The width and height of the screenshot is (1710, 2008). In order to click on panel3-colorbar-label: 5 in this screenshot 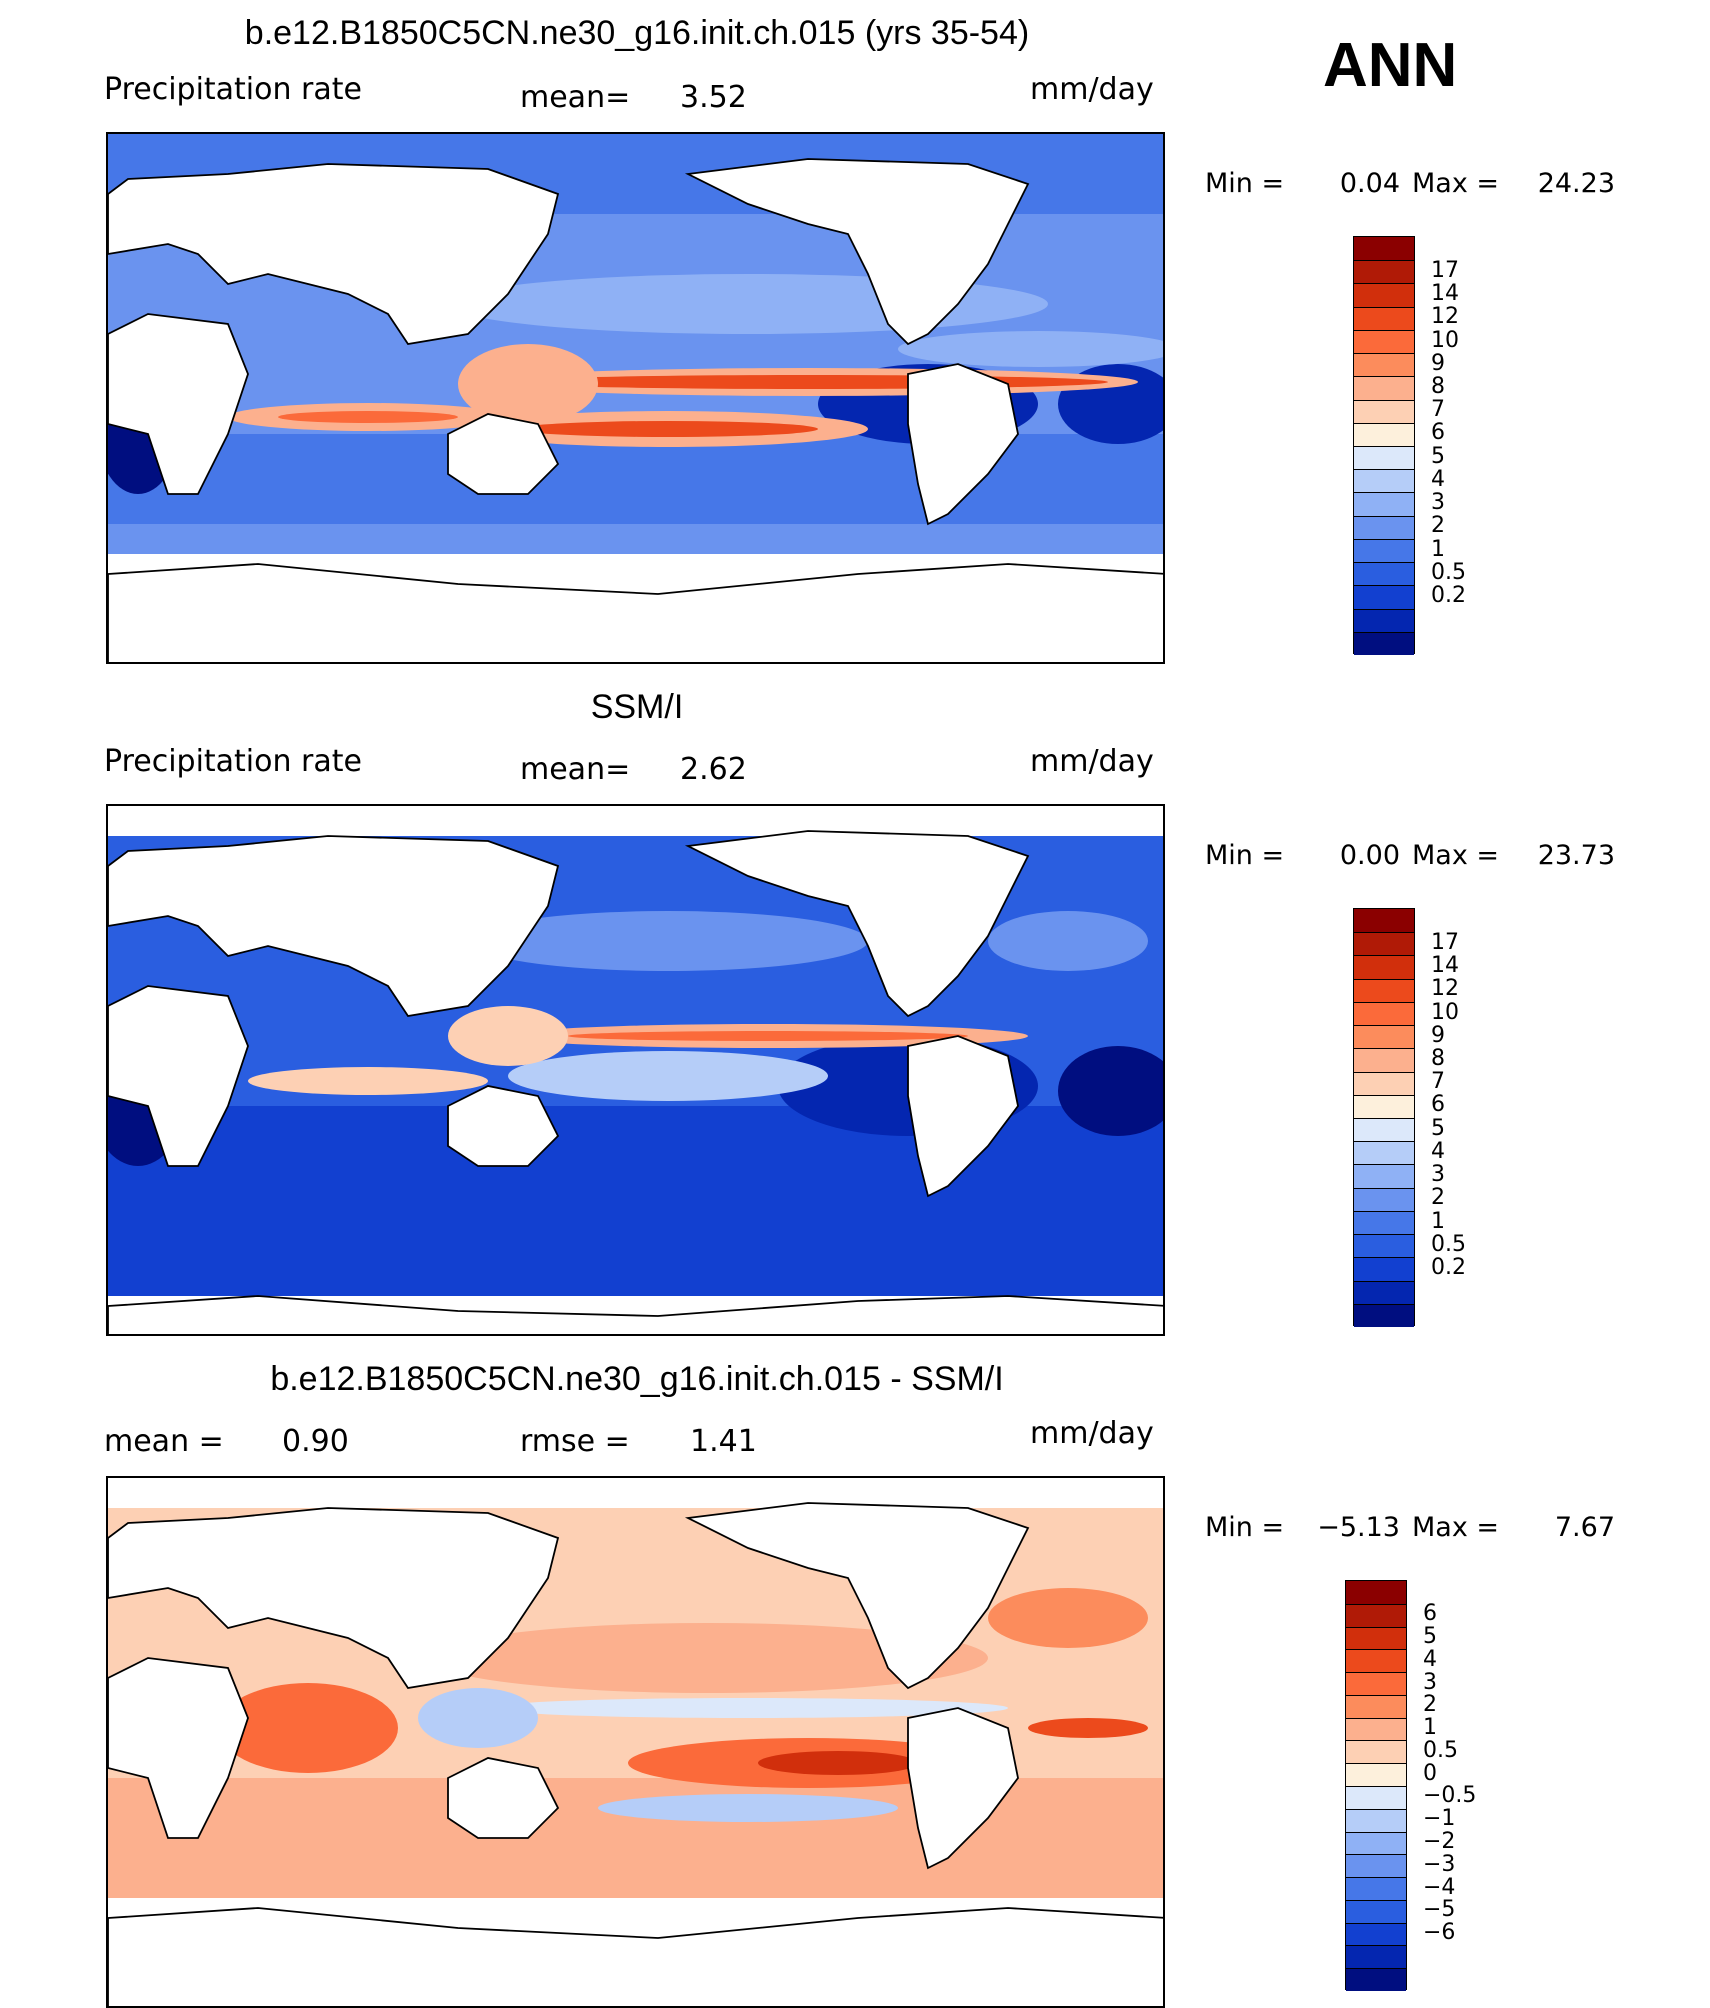, I will do `click(1430, 1636)`.